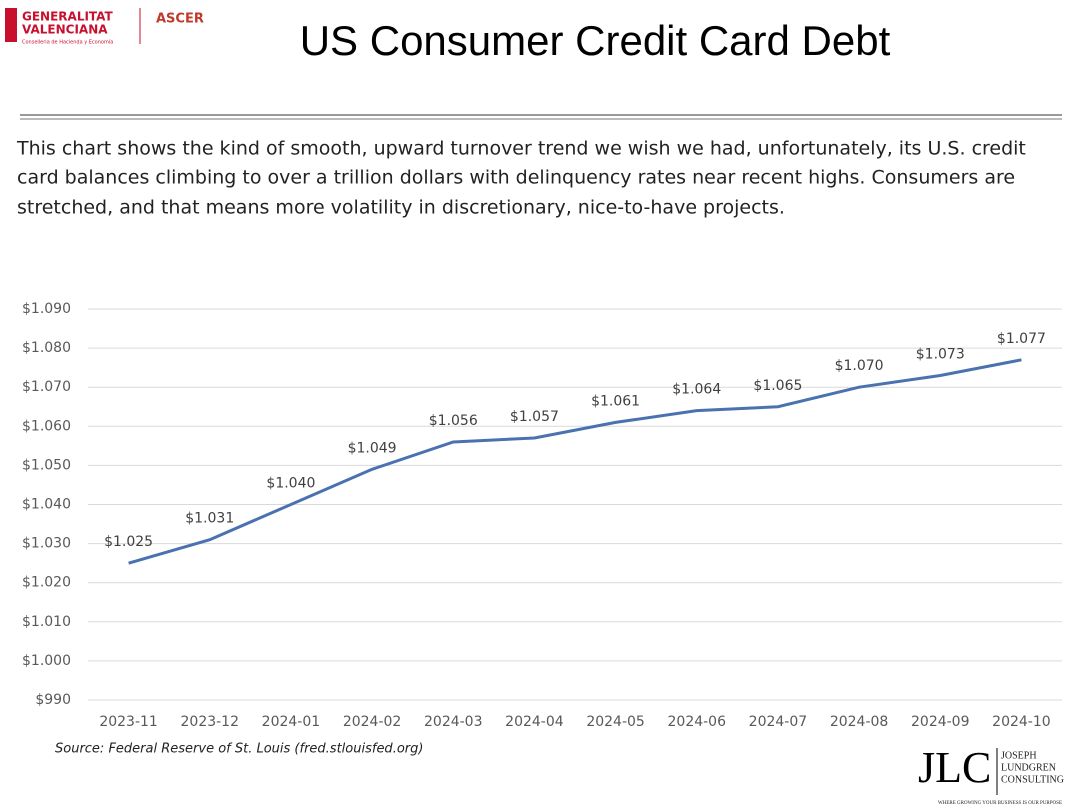 This screenshot has width=1080, height=810. Describe the element at coordinates (1019, 755) in the screenshot. I see `company: JOSEPH` at that location.